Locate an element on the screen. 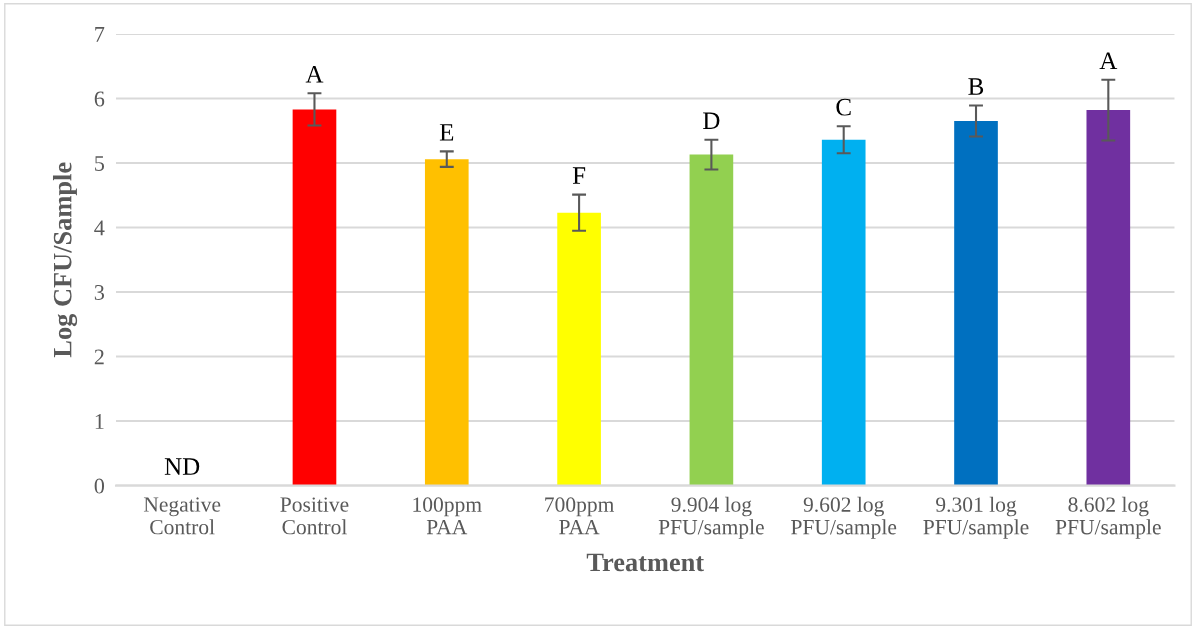 This screenshot has height=629, width=1196. x-tick-label: 9.904 log PFU/sample is located at coordinates (711, 517).